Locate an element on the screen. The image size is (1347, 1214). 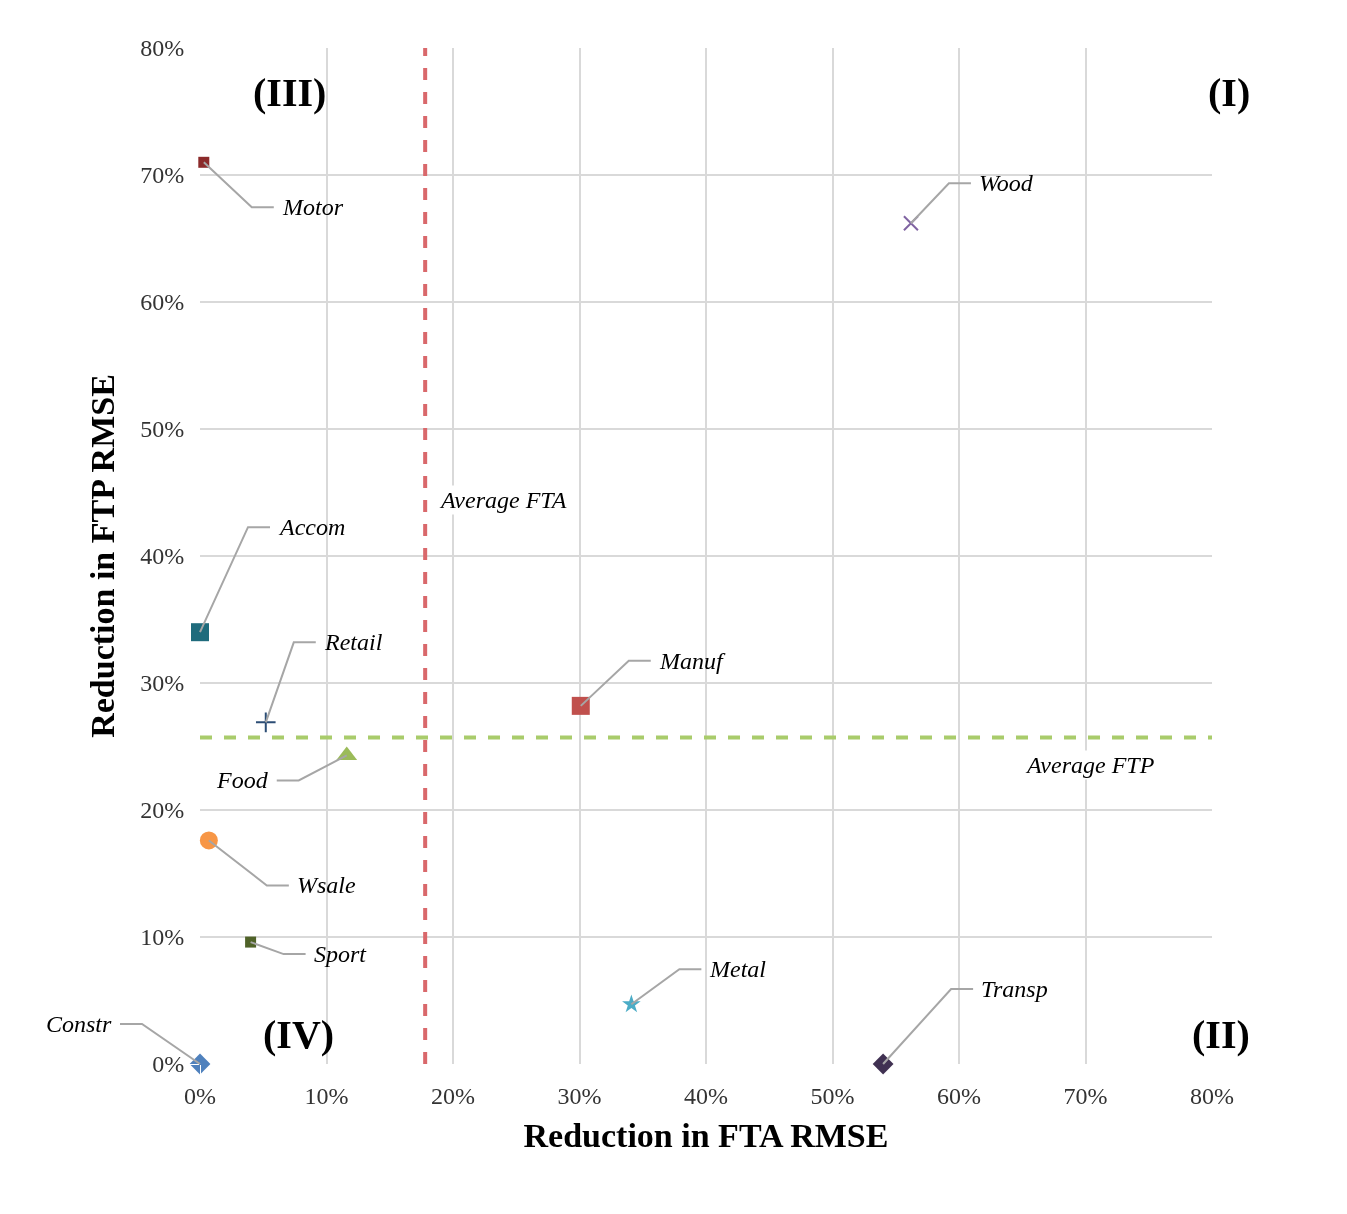
text: Wood is located at coordinates (1006, 183).